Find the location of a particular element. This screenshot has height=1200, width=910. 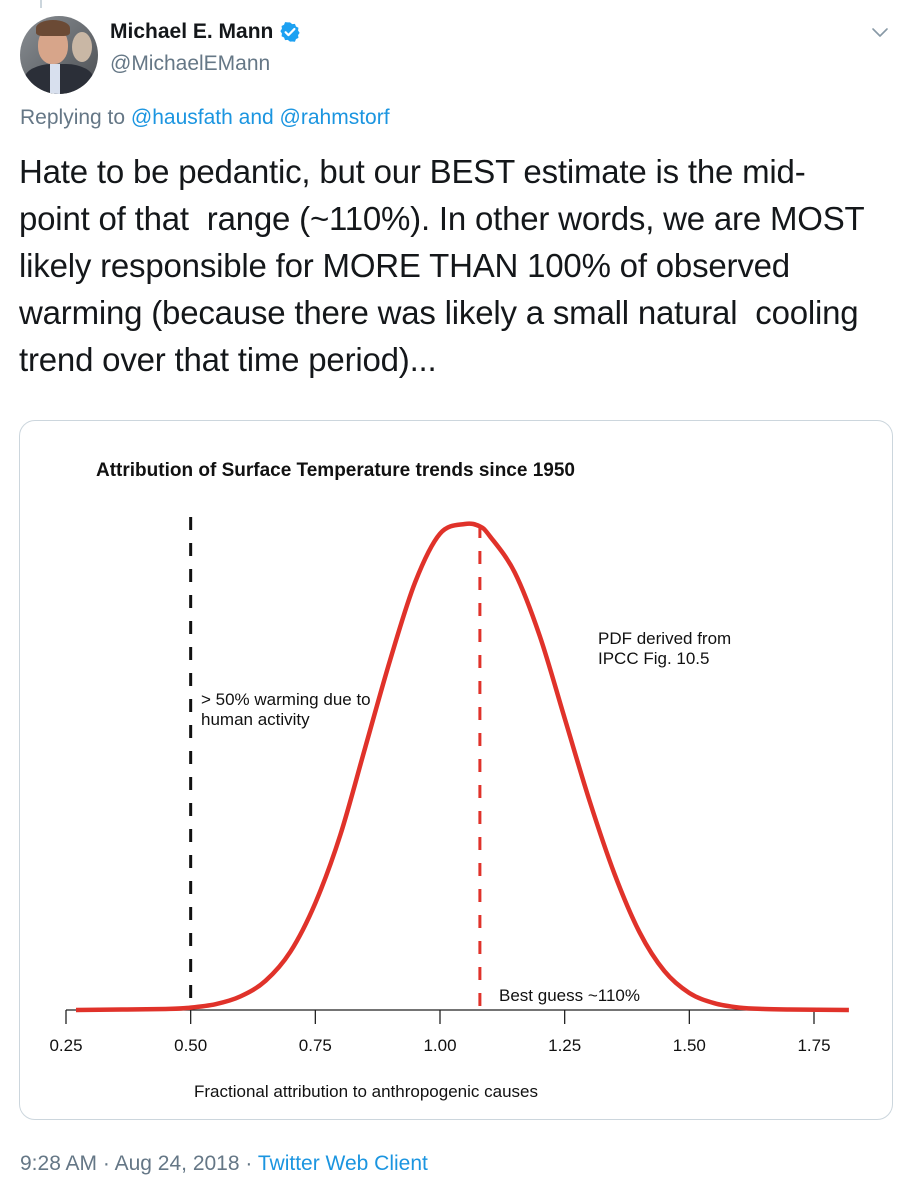

tweet-client: Twitter Web Client is located at coordinates (342, 1163).